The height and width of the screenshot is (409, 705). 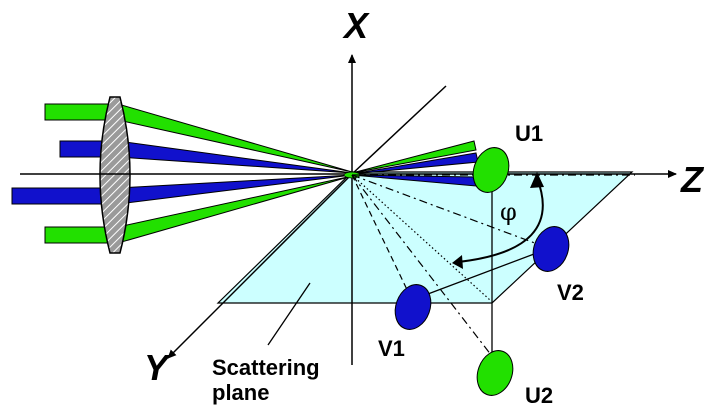 I want to click on phi-arrow-bottom, so click(x=457, y=262).